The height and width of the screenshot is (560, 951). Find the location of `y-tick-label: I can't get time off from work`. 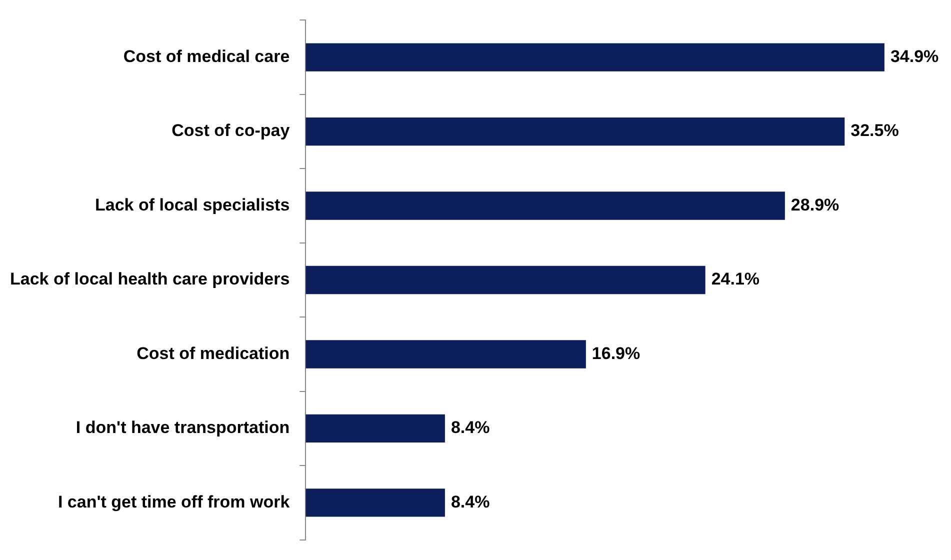

y-tick-label: I can't get time off from work is located at coordinates (174, 502).